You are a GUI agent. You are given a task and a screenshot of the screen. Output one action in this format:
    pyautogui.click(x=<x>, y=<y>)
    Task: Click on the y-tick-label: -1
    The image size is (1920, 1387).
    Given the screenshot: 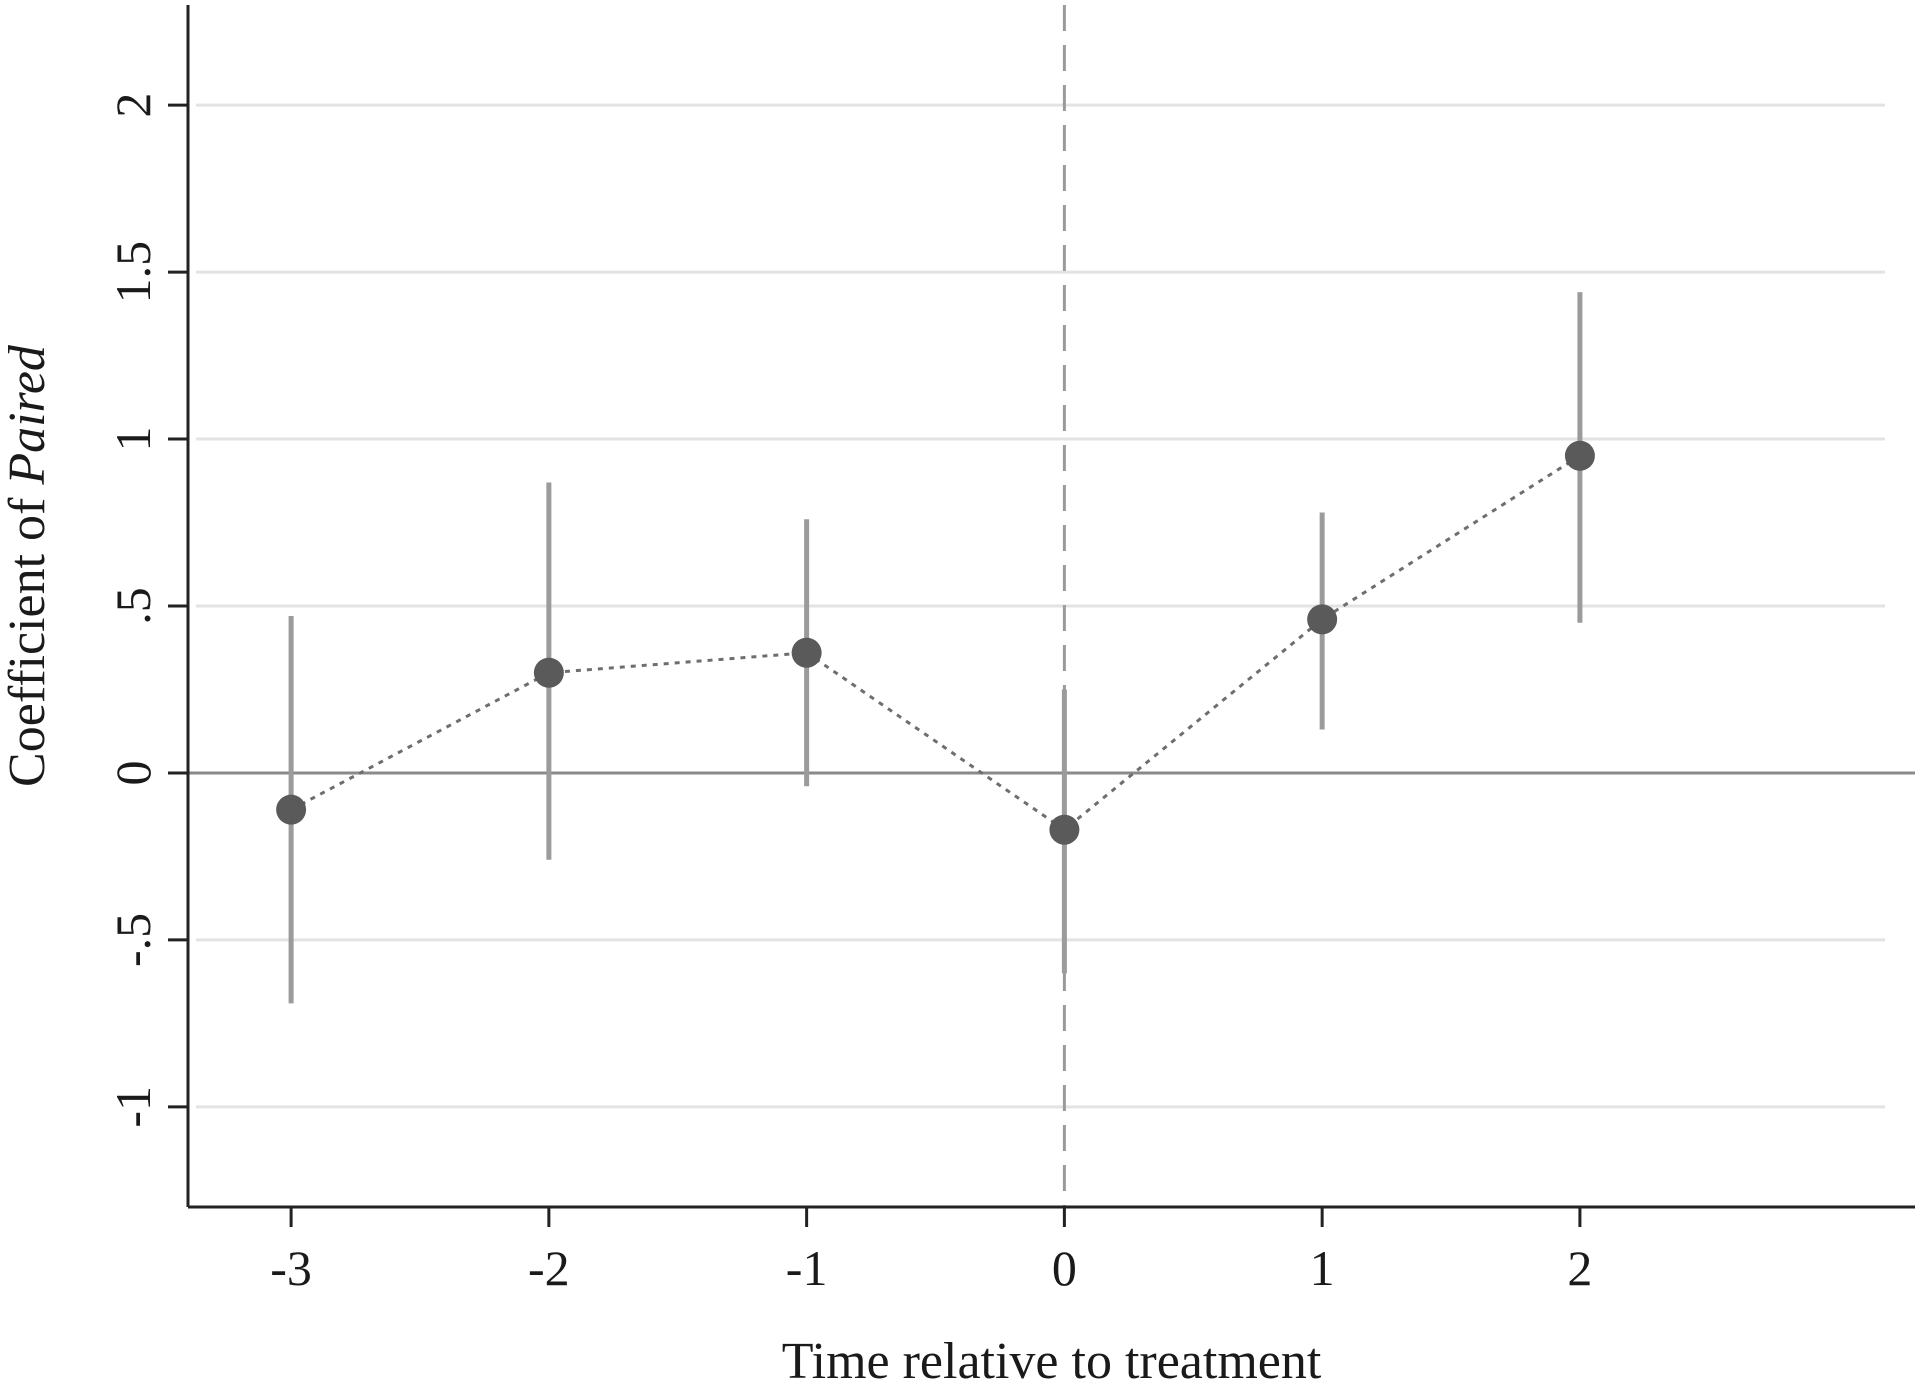 What is the action you would take?
    pyautogui.click(x=133, y=1107)
    